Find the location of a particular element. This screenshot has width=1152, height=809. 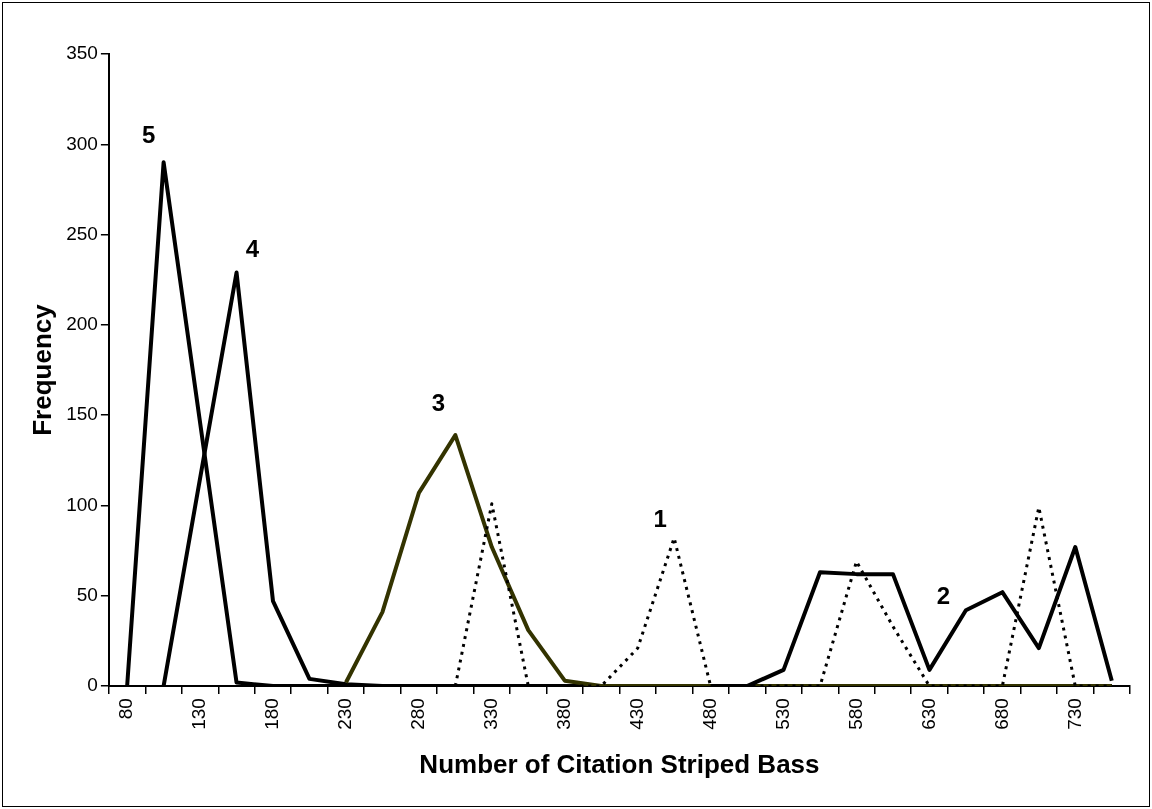

x-tick-label: 80 is located at coordinates (126, 709).